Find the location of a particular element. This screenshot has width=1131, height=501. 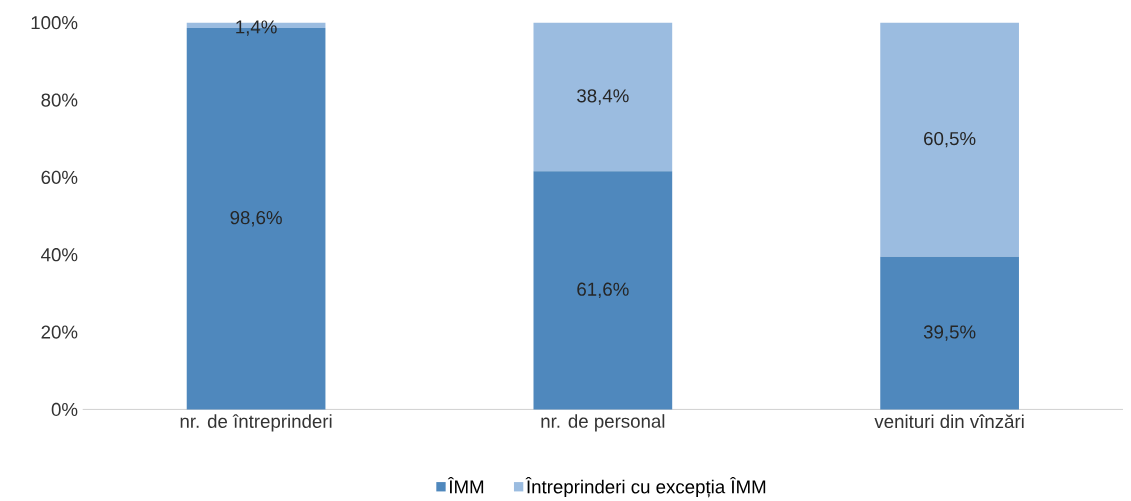

data-label: 98,6% is located at coordinates (256, 219).